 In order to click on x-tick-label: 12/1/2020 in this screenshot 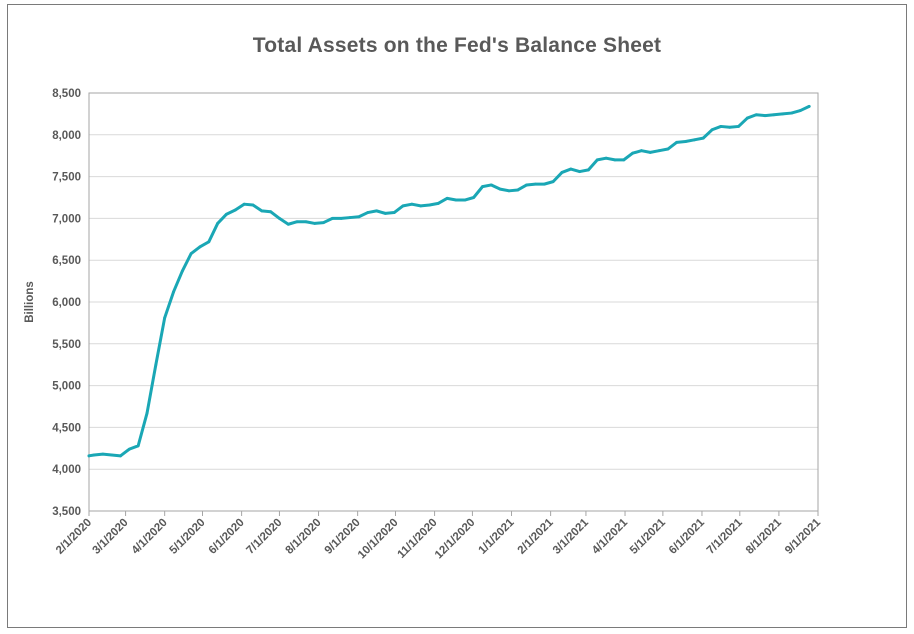, I will do `click(455, 539)`.